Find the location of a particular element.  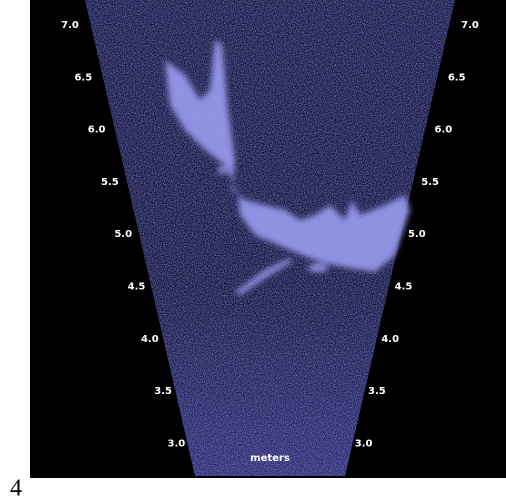

unit-label: meters is located at coordinates (270, 458).